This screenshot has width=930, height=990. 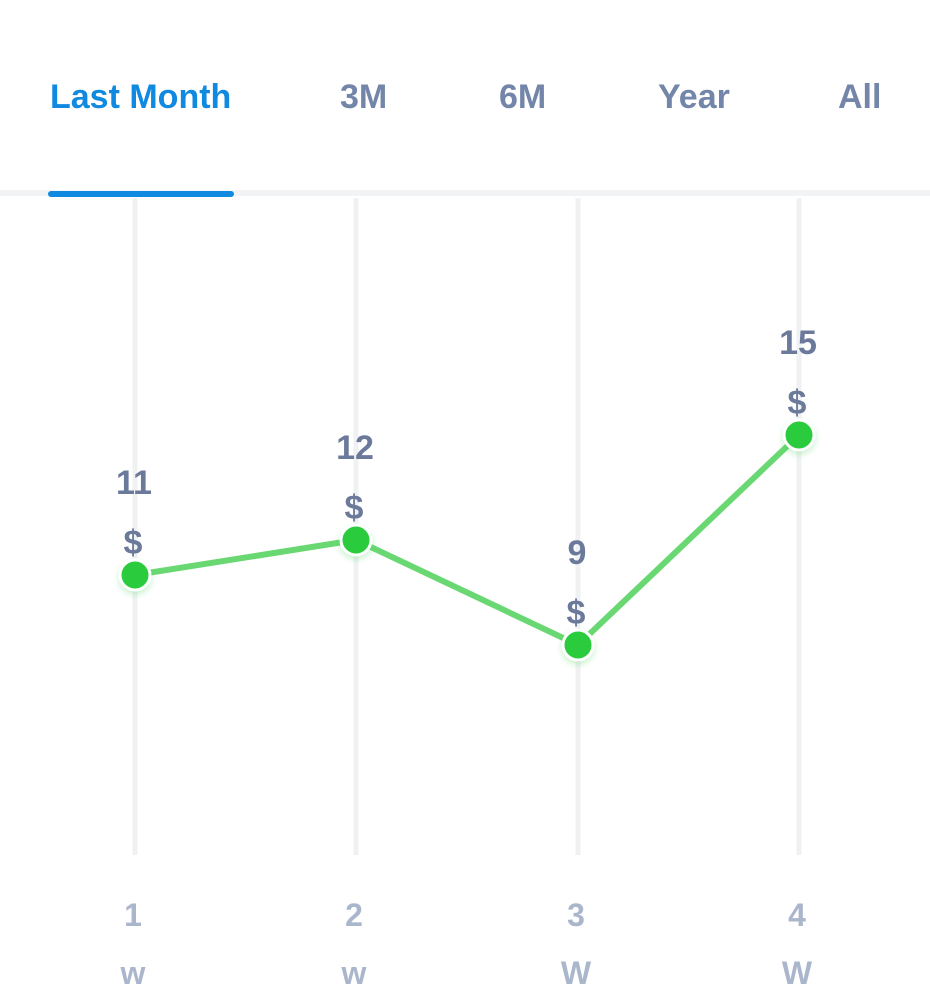 I want to click on data-value-label: 15, so click(x=798, y=343).